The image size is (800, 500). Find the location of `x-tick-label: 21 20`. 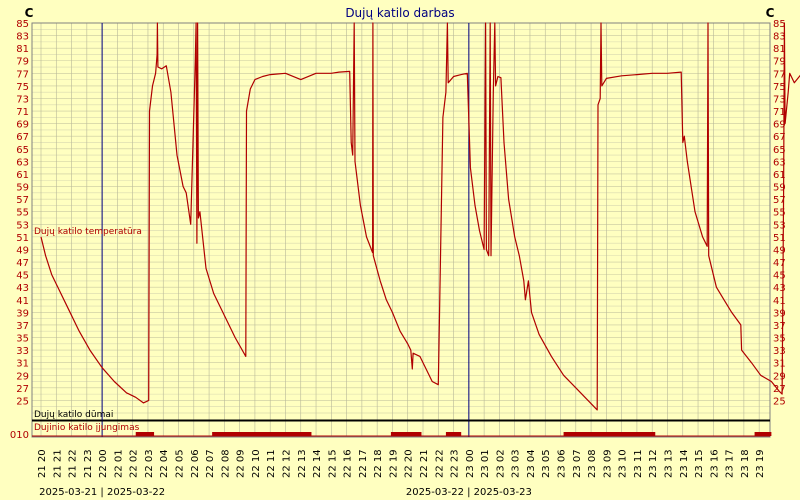

x-tick-label: 21 20 is located at coordinates (42, 463).